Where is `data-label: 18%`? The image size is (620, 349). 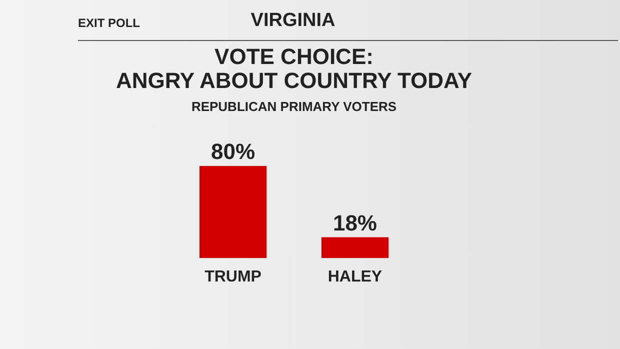
data-label: 18% is located at coordinates (354, 223).